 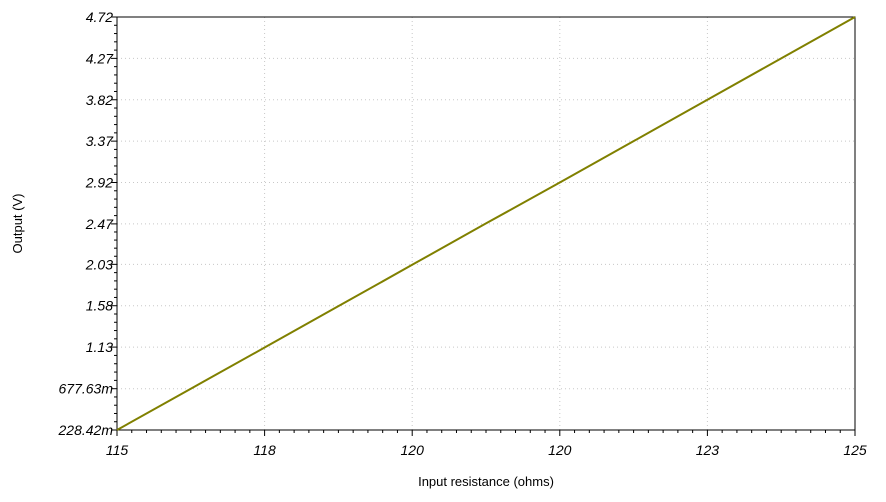 I want to click on x-tick-label: 123, so click(x=708, y=450).